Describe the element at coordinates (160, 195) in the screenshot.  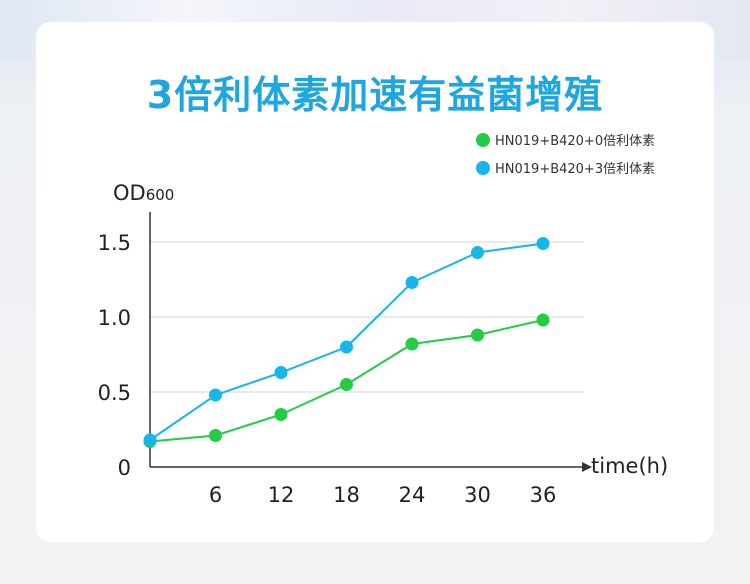
I see `y-axis-label-sub: 600` at that location.